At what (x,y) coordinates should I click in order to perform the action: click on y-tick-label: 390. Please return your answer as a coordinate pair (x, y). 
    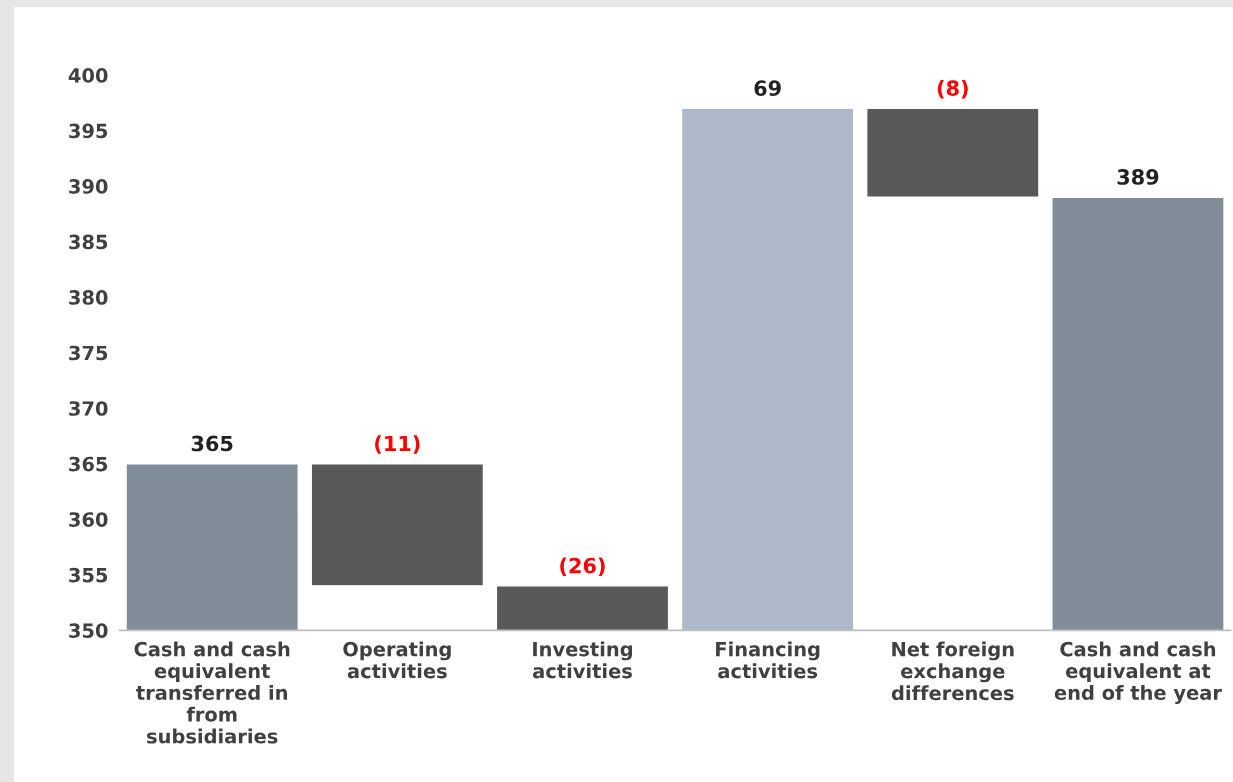
    Looking at the image, I should click on (88, 186).